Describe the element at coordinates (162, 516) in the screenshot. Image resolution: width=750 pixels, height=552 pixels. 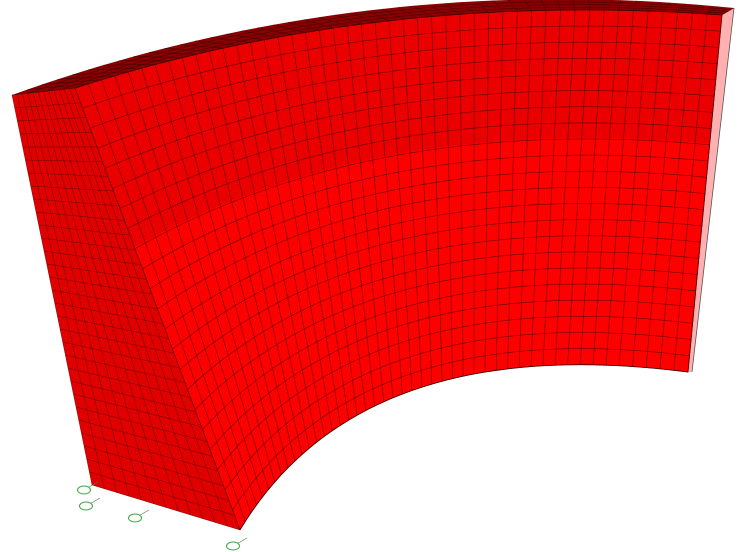
I see `node-markers` at that location.